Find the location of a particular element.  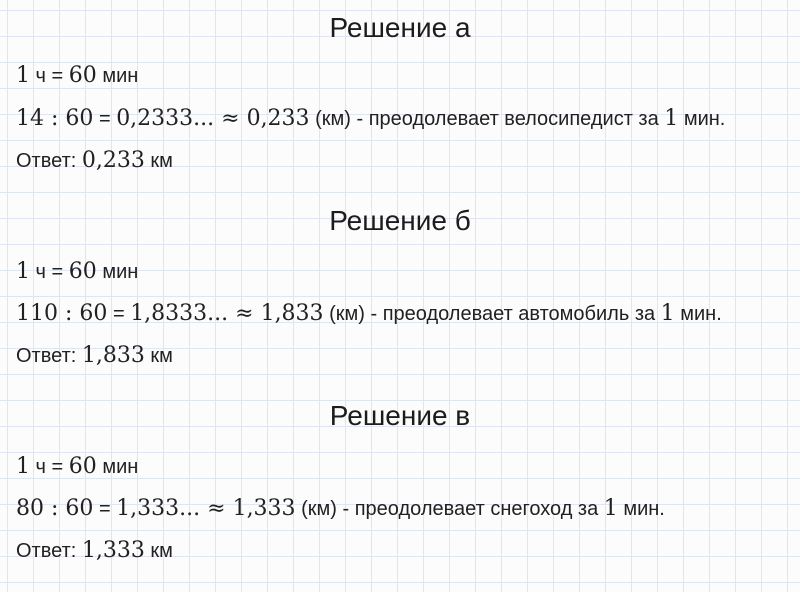

text-segment: 110 : 60 is located at coordinates (62, 313).